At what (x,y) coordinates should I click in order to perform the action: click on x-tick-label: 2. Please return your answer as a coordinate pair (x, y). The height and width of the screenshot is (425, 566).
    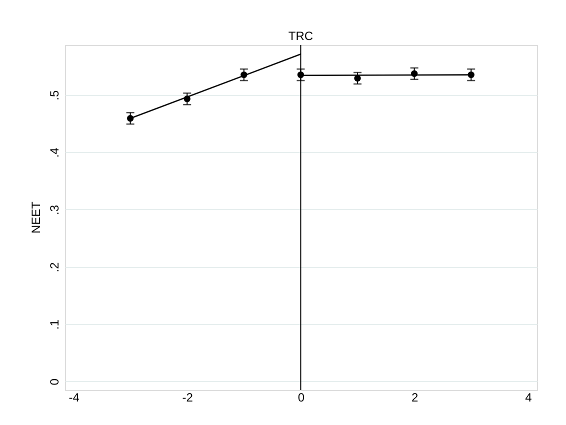
    Looking at the image, I should click on (414, 397).